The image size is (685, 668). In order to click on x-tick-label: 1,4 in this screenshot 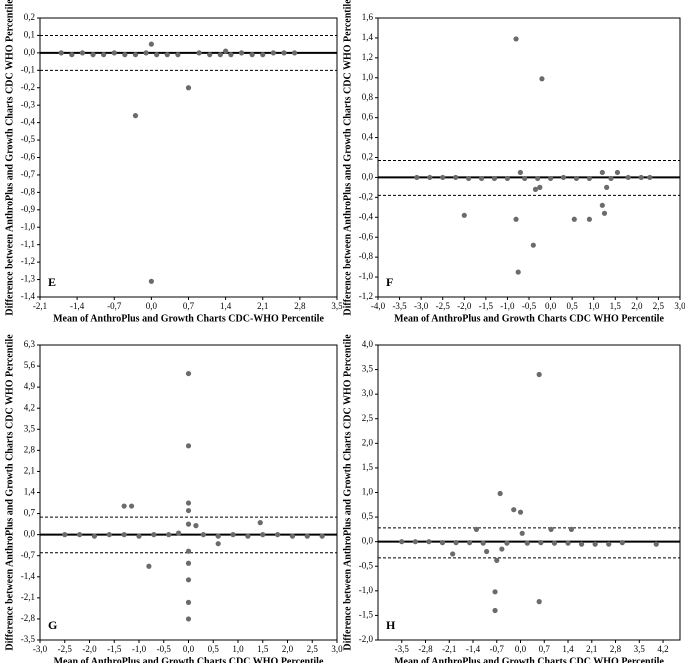, I will do `click(568, 649)`.